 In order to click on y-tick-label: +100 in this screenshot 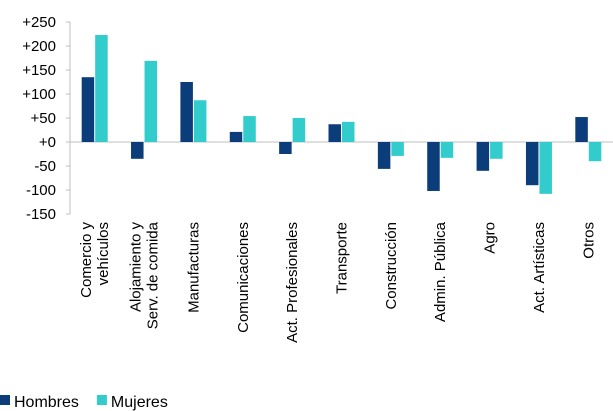, I will do `click(39, 94)`.